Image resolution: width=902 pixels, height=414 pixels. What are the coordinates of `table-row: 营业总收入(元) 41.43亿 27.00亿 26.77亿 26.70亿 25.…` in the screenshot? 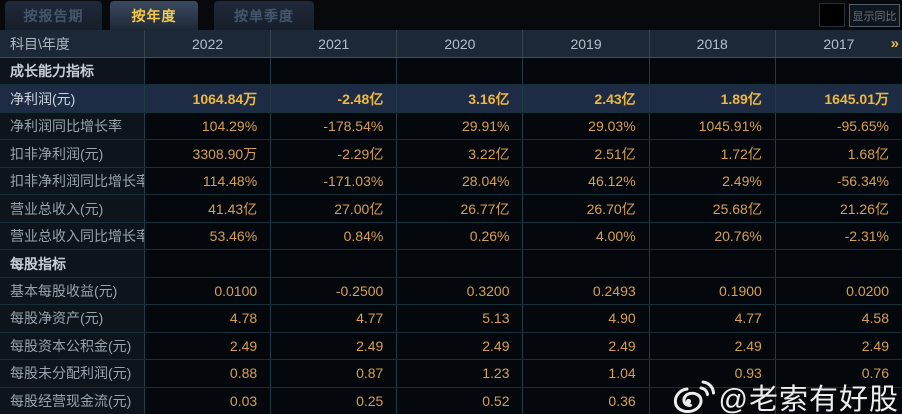 It's located at (451, 209).